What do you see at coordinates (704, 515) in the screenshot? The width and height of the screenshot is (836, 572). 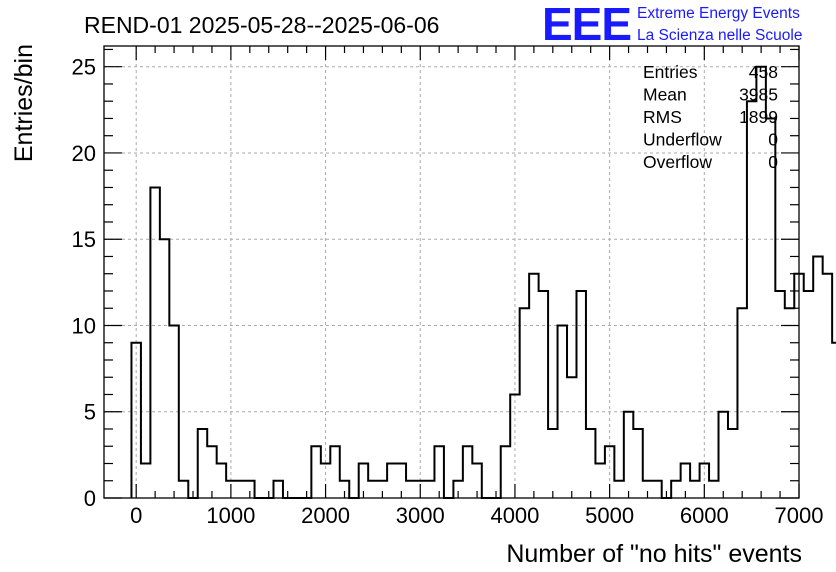 I see `x-tick-label: 6000` at bounding box center [704, 515].